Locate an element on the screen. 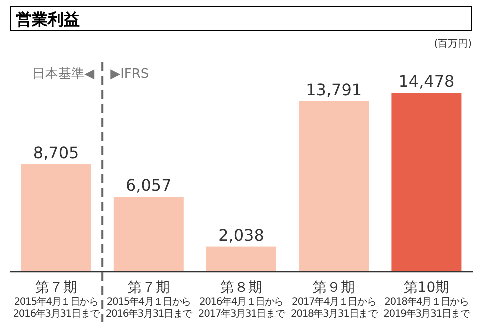  x-tick-label: 第８期 2016年4月１日から 2017年3月31日まで is located at coordinates (242, 300).